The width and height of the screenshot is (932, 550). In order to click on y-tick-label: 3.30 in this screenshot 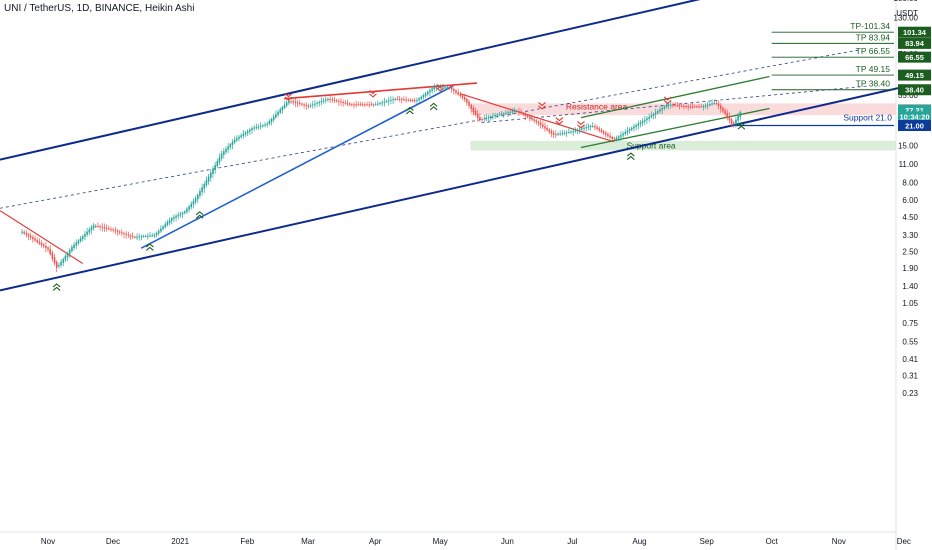, I will do `click(910, 235)`.